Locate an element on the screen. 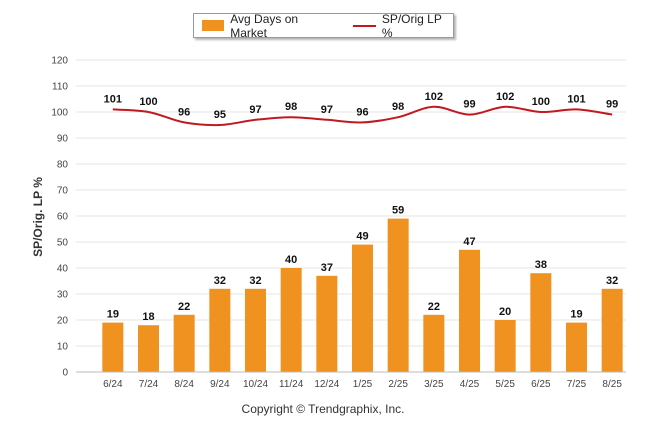 This screenshot has width=646, height=434. x-tick-label: 6/24 is located at coordinates (113, 384).